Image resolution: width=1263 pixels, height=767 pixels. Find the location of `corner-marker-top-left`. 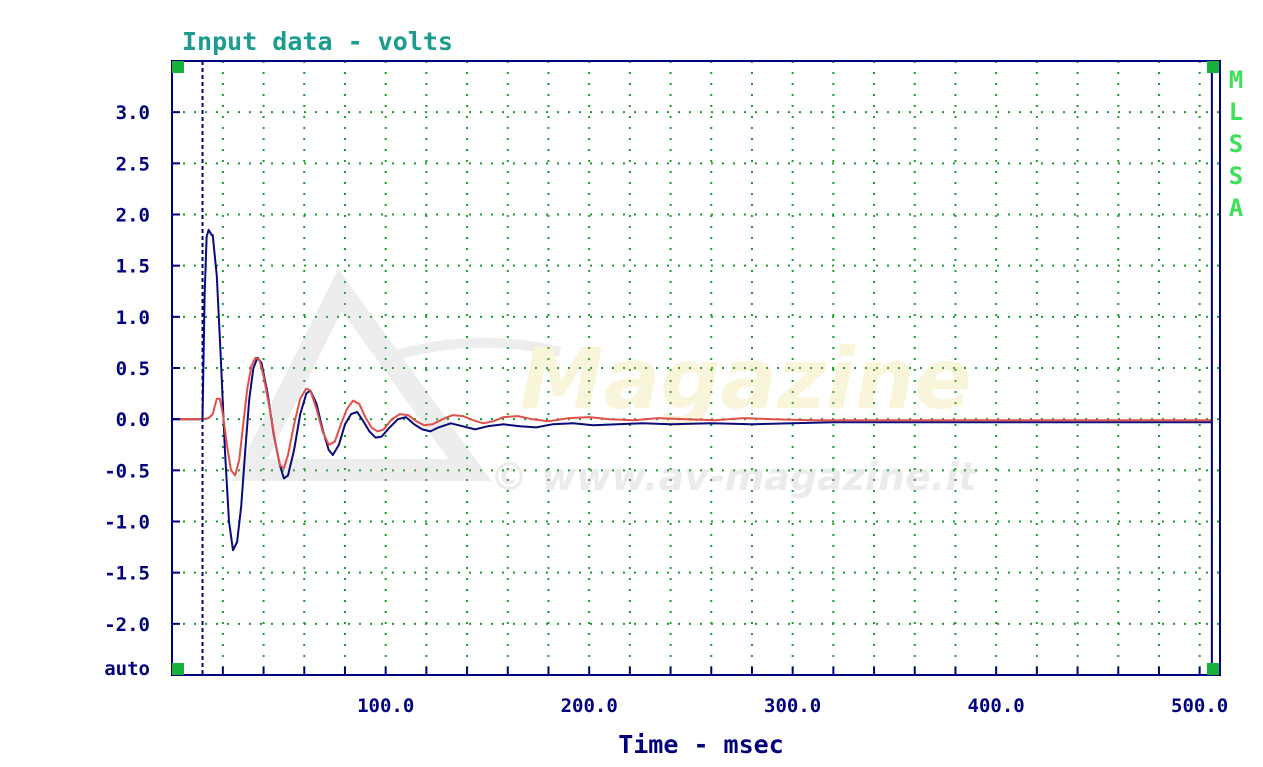

corner-marker-top-left is located at coordinates (178, 67).